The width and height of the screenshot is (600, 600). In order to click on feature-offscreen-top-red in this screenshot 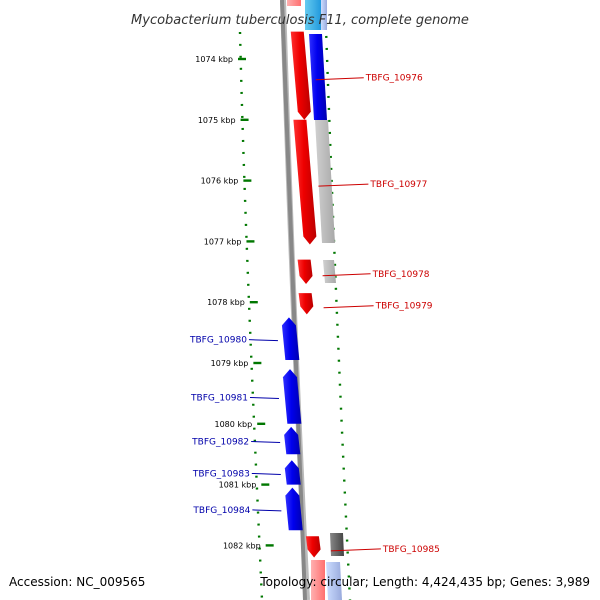, I will do `click(294, 3)`.